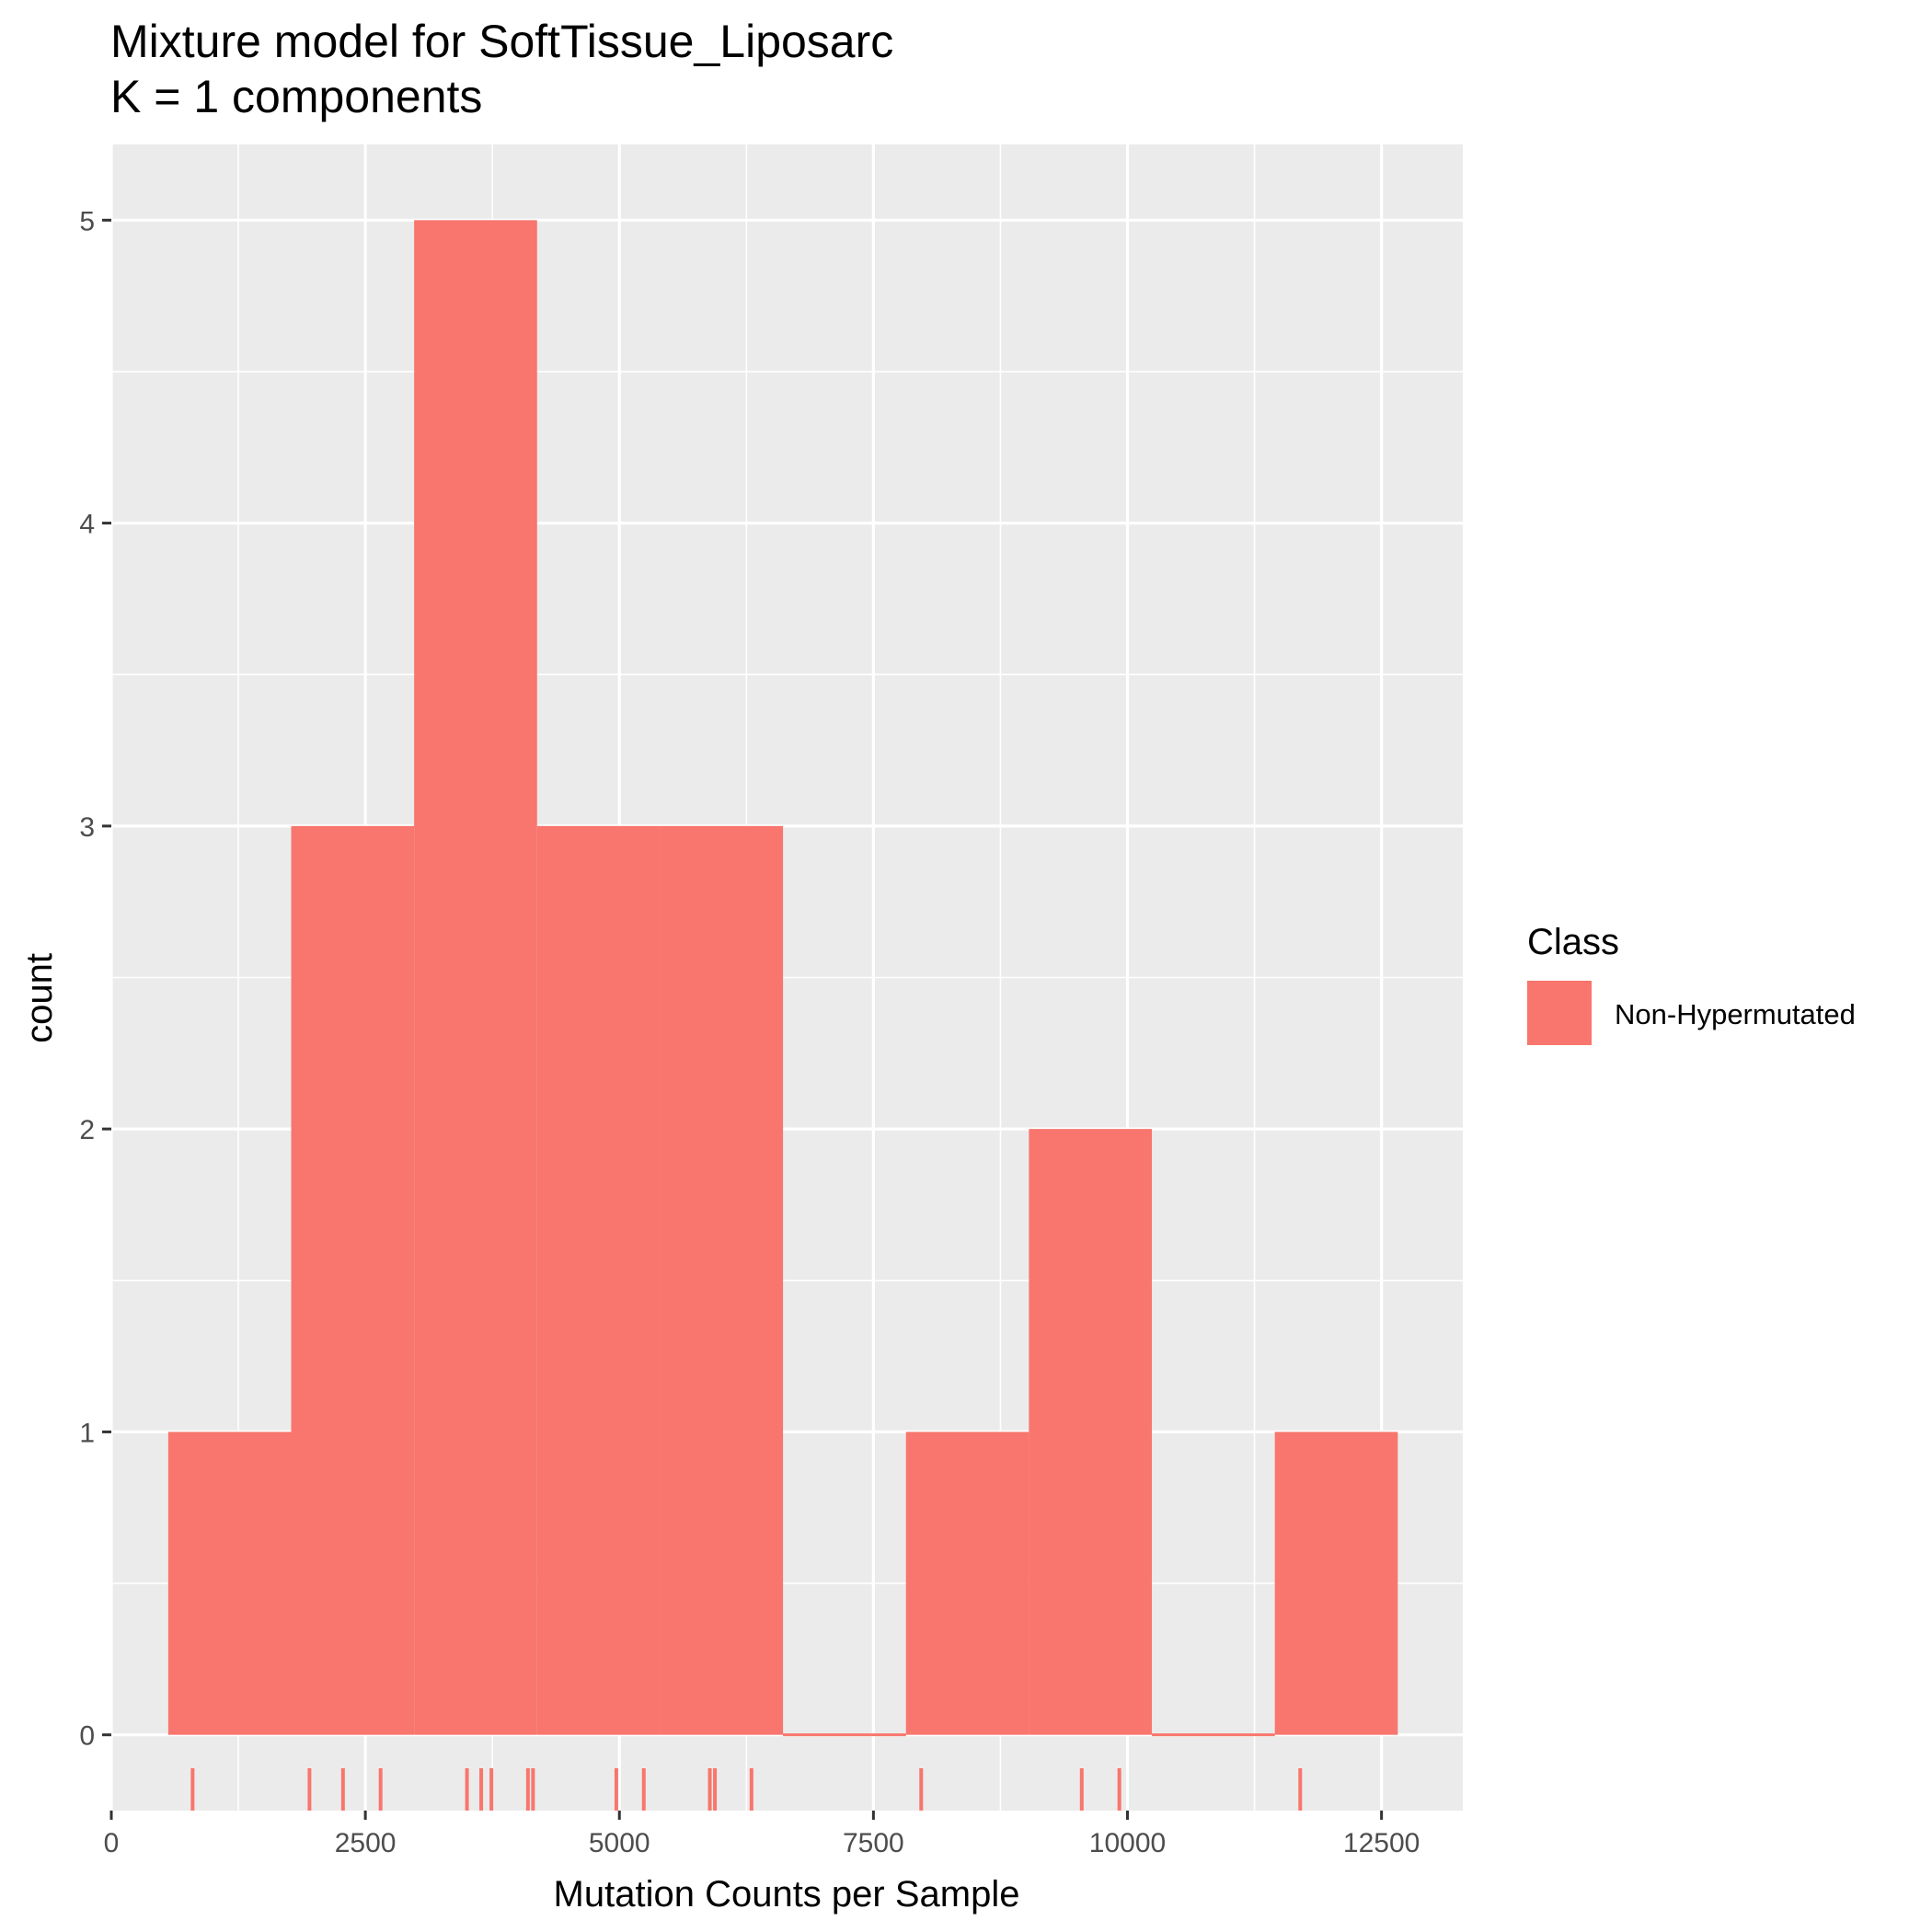 Image resolution: width=1932 pixels, height=1932 pixels. Describe the element at coordinates (619, 1843) in the screenshot. I see `x-tick-label: 5000` at that location.